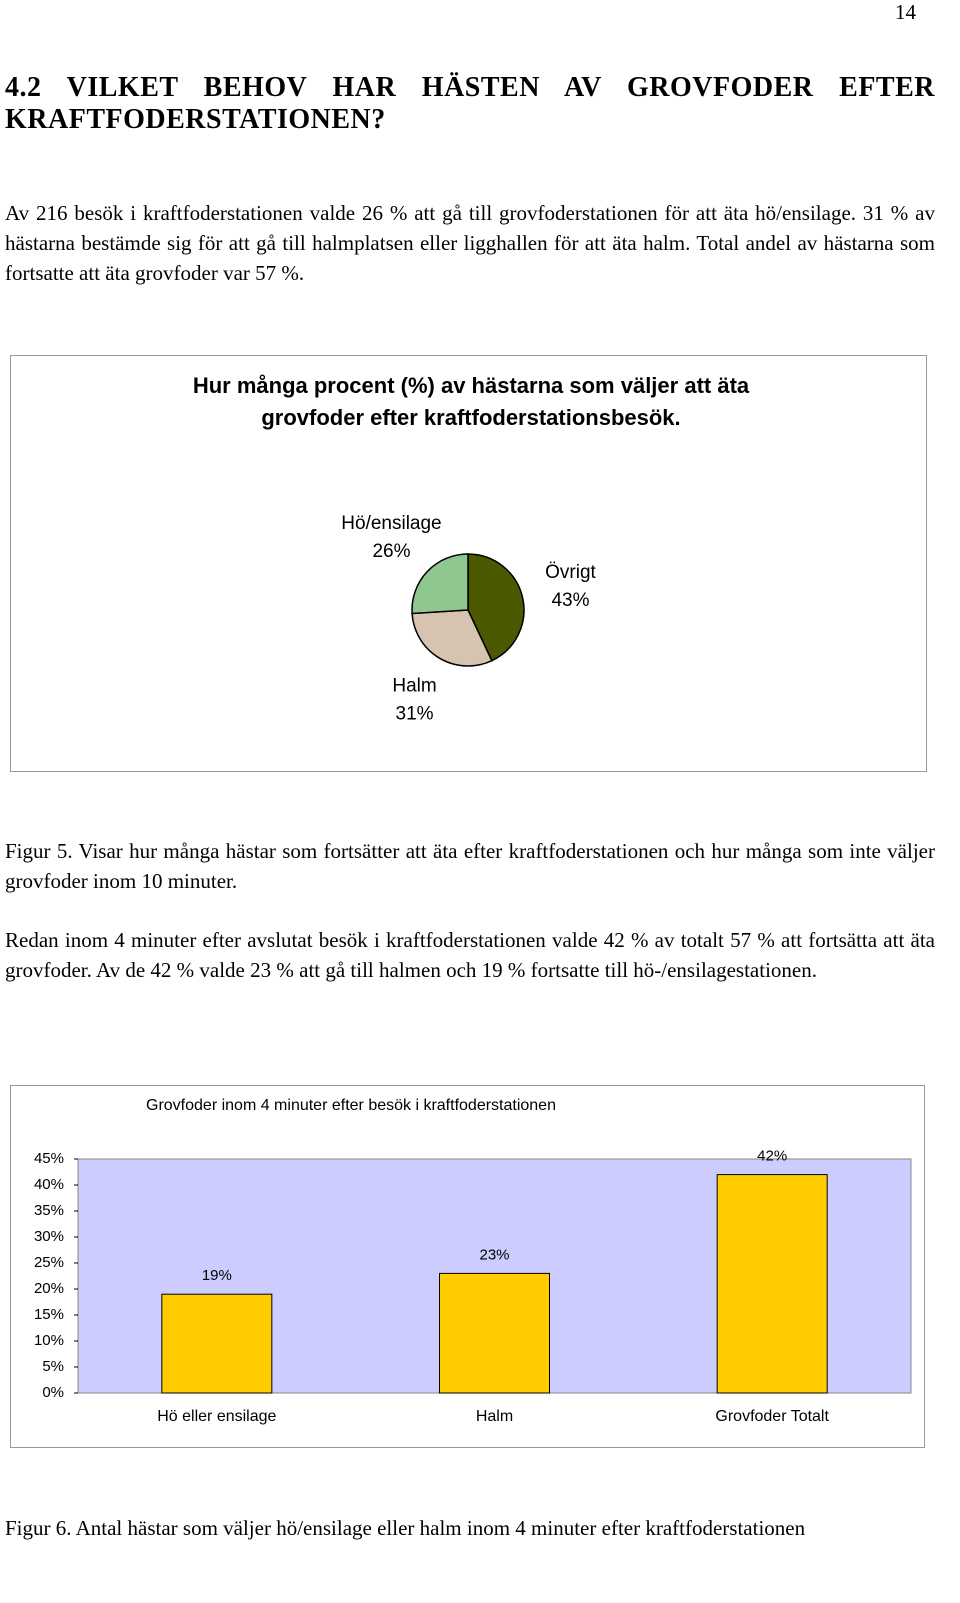 The image size is (960, 1603). What do you see at coordinates (905, 12) in the screenshot?
I see `page-number: 14` at bounding box center [905, 12].